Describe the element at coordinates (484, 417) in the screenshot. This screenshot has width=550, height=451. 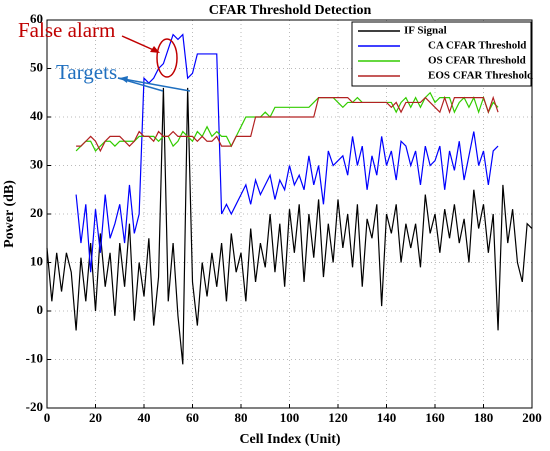
I see `x-tick-label: 180` at that location.